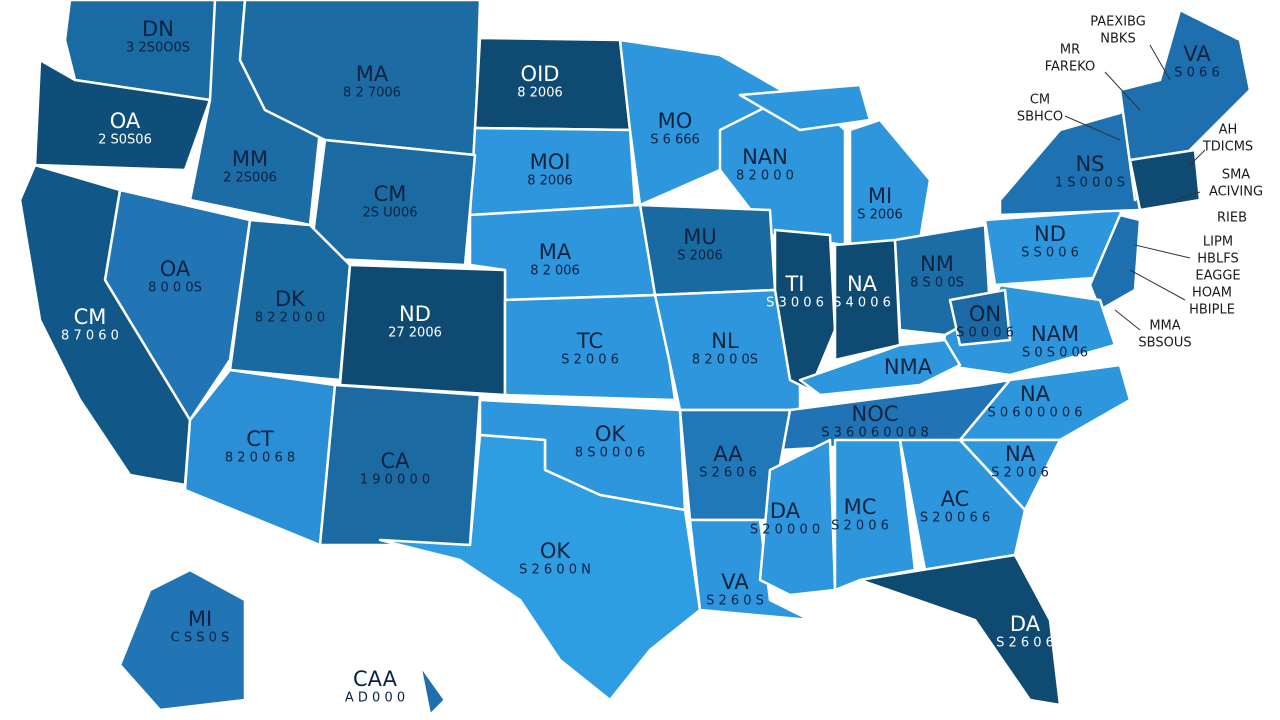 This screenshot has height=720, width=1280. Describe the element at coordinates (1164, 326) in the screenshot. I see `callout-text: MMA` at that location.